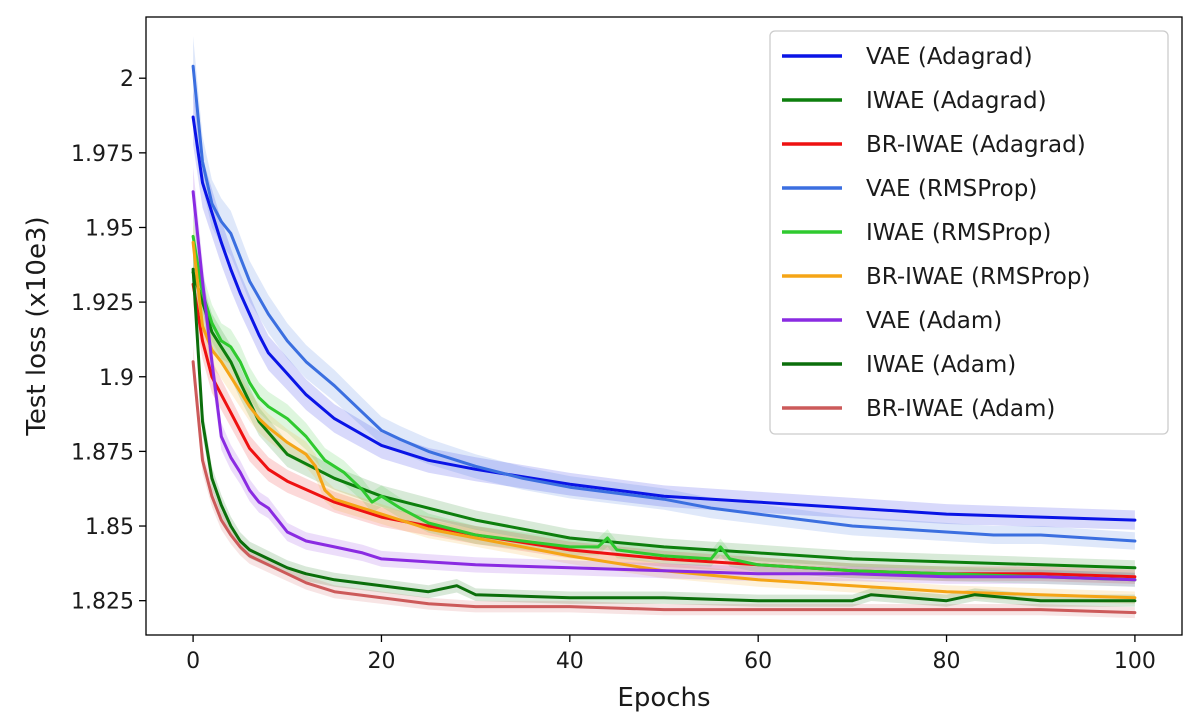  Describe the element at coordinates (663, 698) in the screenshot. I see `x-axis-label: Epochs` at that location.